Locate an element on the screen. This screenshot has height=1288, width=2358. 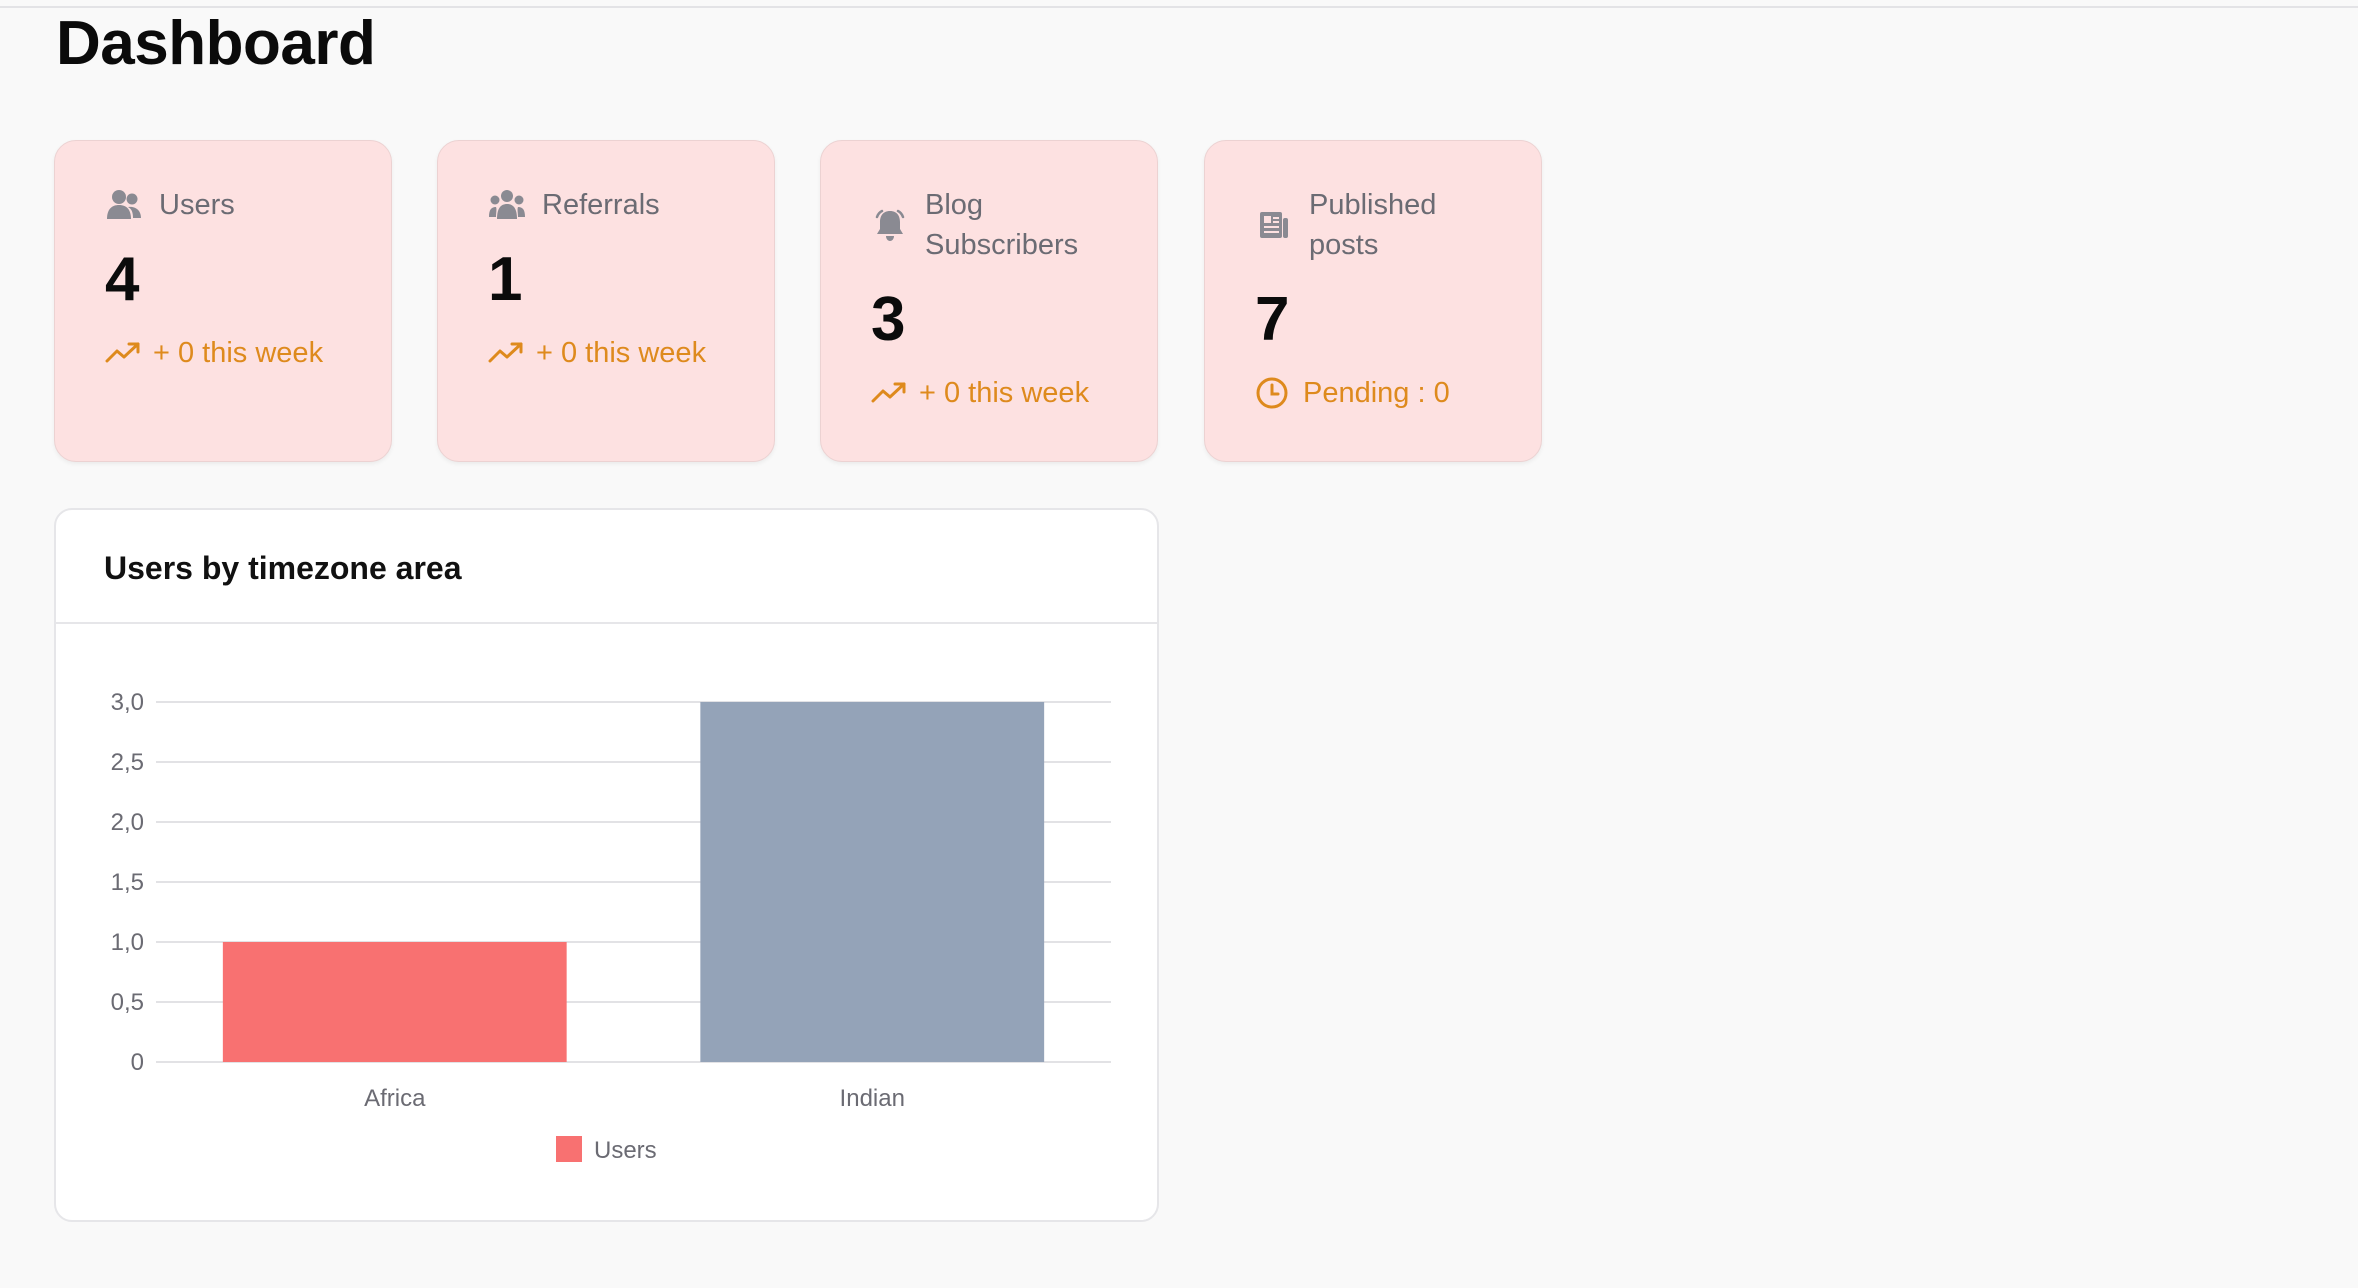
top-divider is located at coordinates (1179, 7).